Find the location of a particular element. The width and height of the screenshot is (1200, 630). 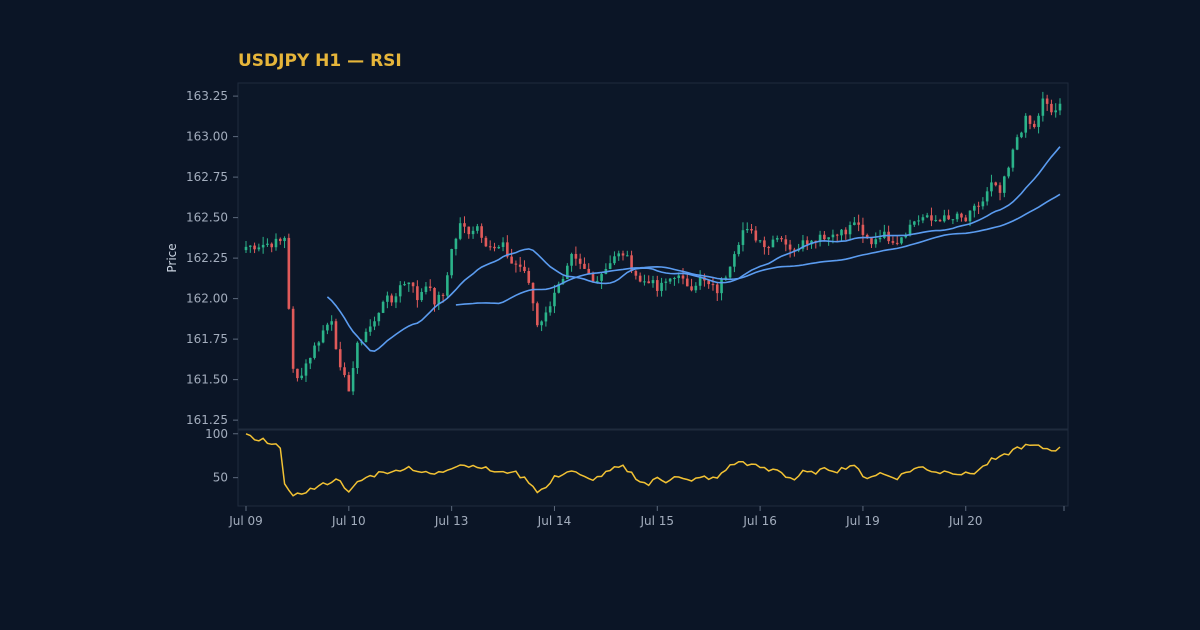

x-tick-label: Jul 19 is located at coordinates (862, 521).